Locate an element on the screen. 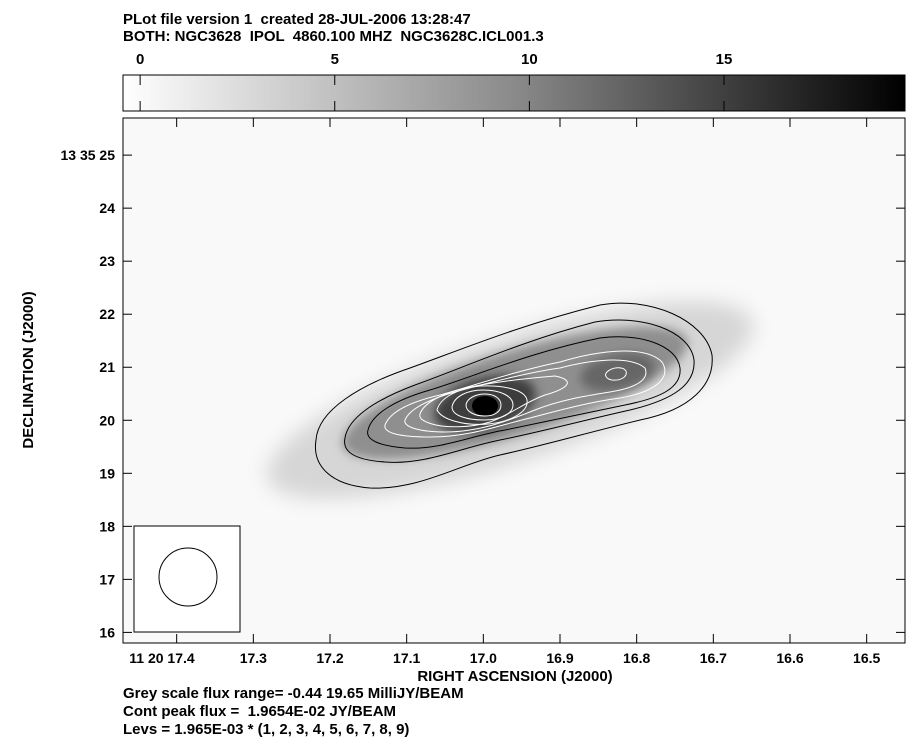 This screenshot has height=750, width=924. x-axis-label: RIGHT ASCENSION (J2000) is located at coordinates (514, 676).